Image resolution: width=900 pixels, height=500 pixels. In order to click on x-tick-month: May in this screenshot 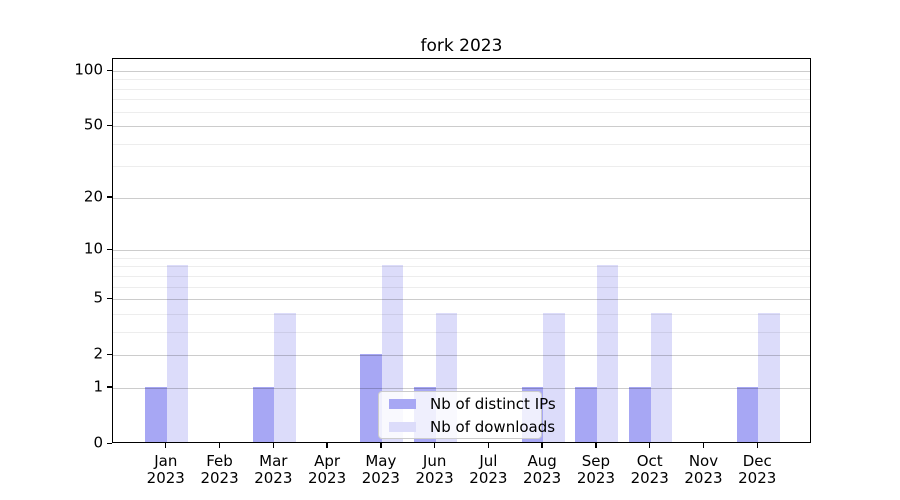, I will do `click(381, 461)`.